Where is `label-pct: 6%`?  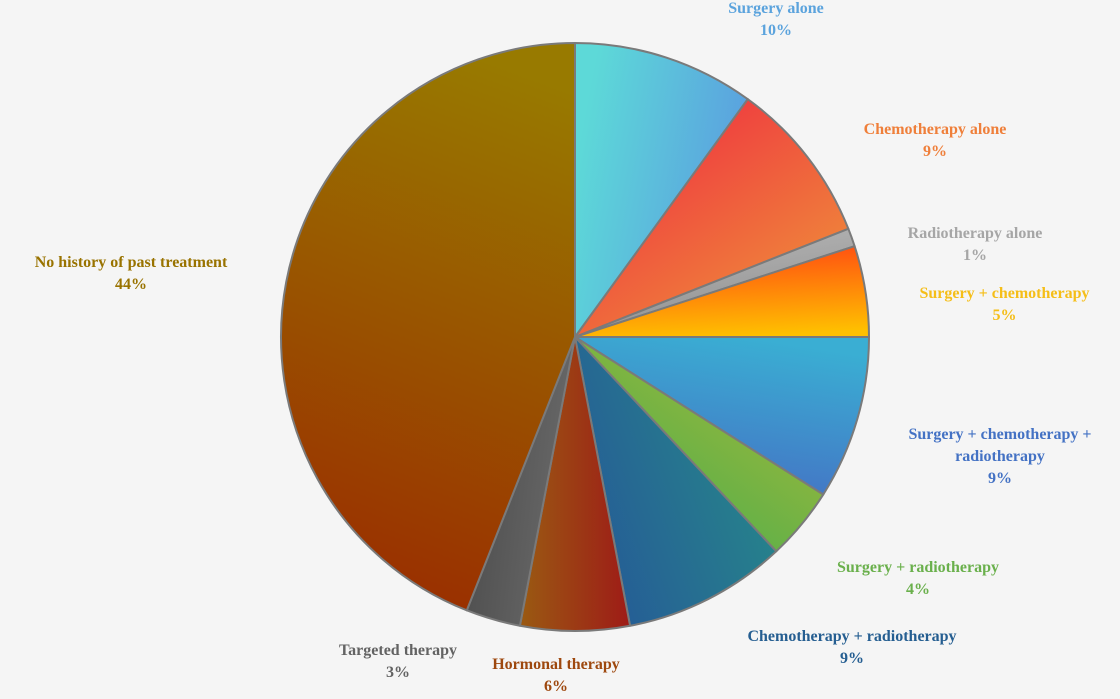 label-pct: 6% is located at coordinates (556, 686).